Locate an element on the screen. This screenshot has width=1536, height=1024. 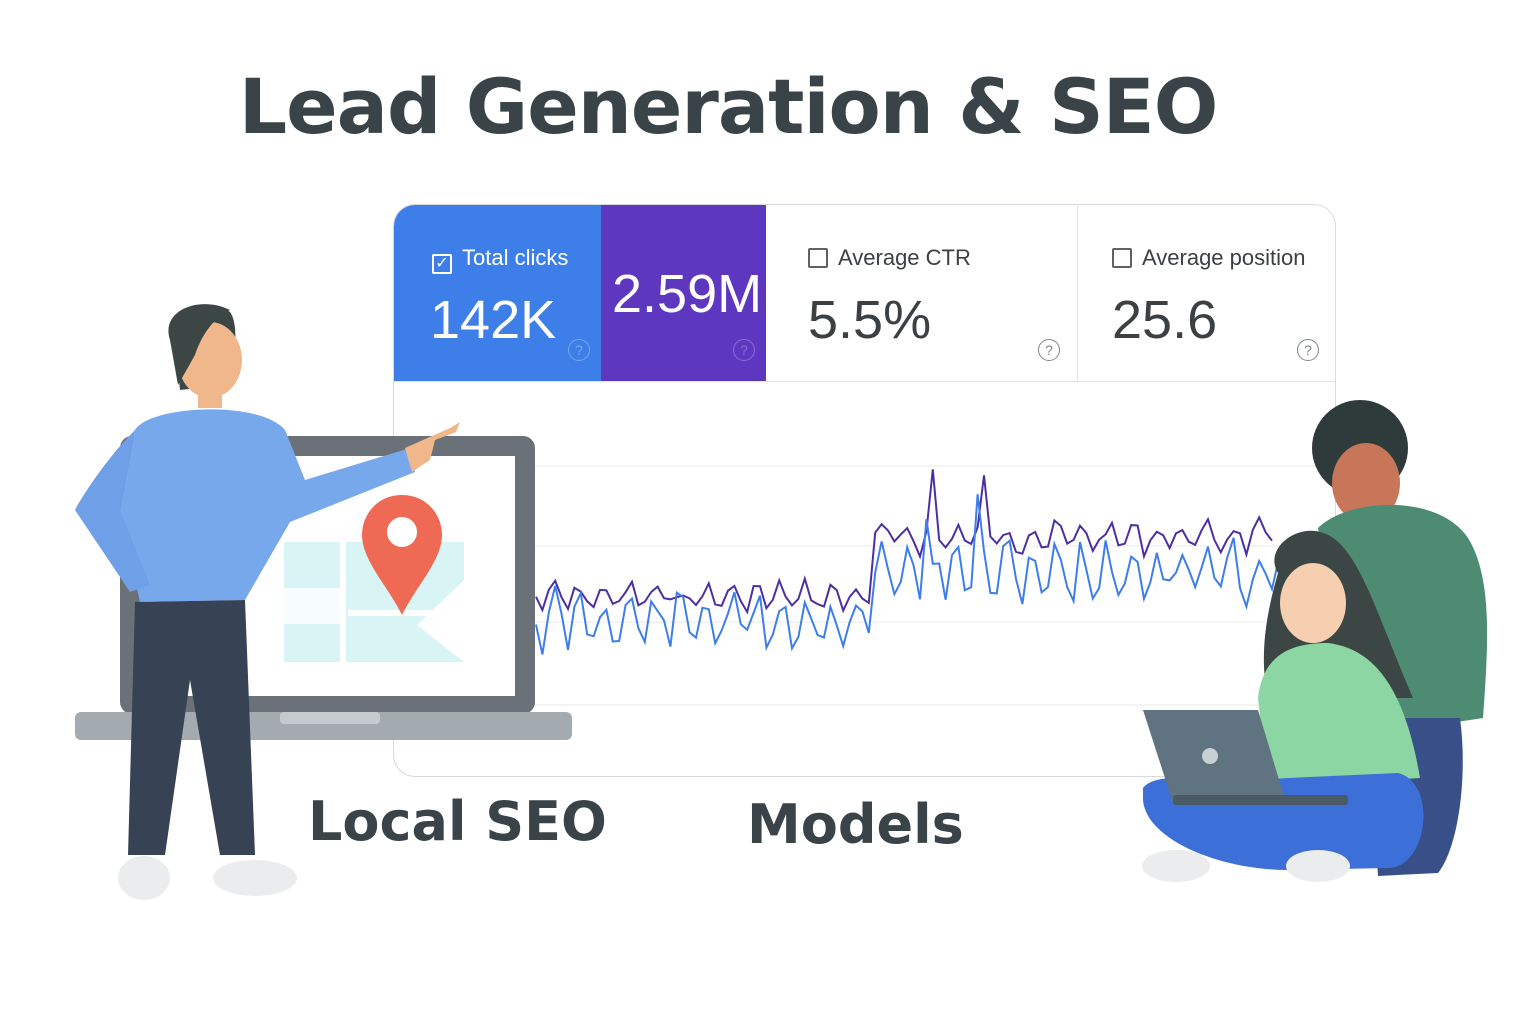
label-local-seo: Local SEO is located at coordinates (457, 821).